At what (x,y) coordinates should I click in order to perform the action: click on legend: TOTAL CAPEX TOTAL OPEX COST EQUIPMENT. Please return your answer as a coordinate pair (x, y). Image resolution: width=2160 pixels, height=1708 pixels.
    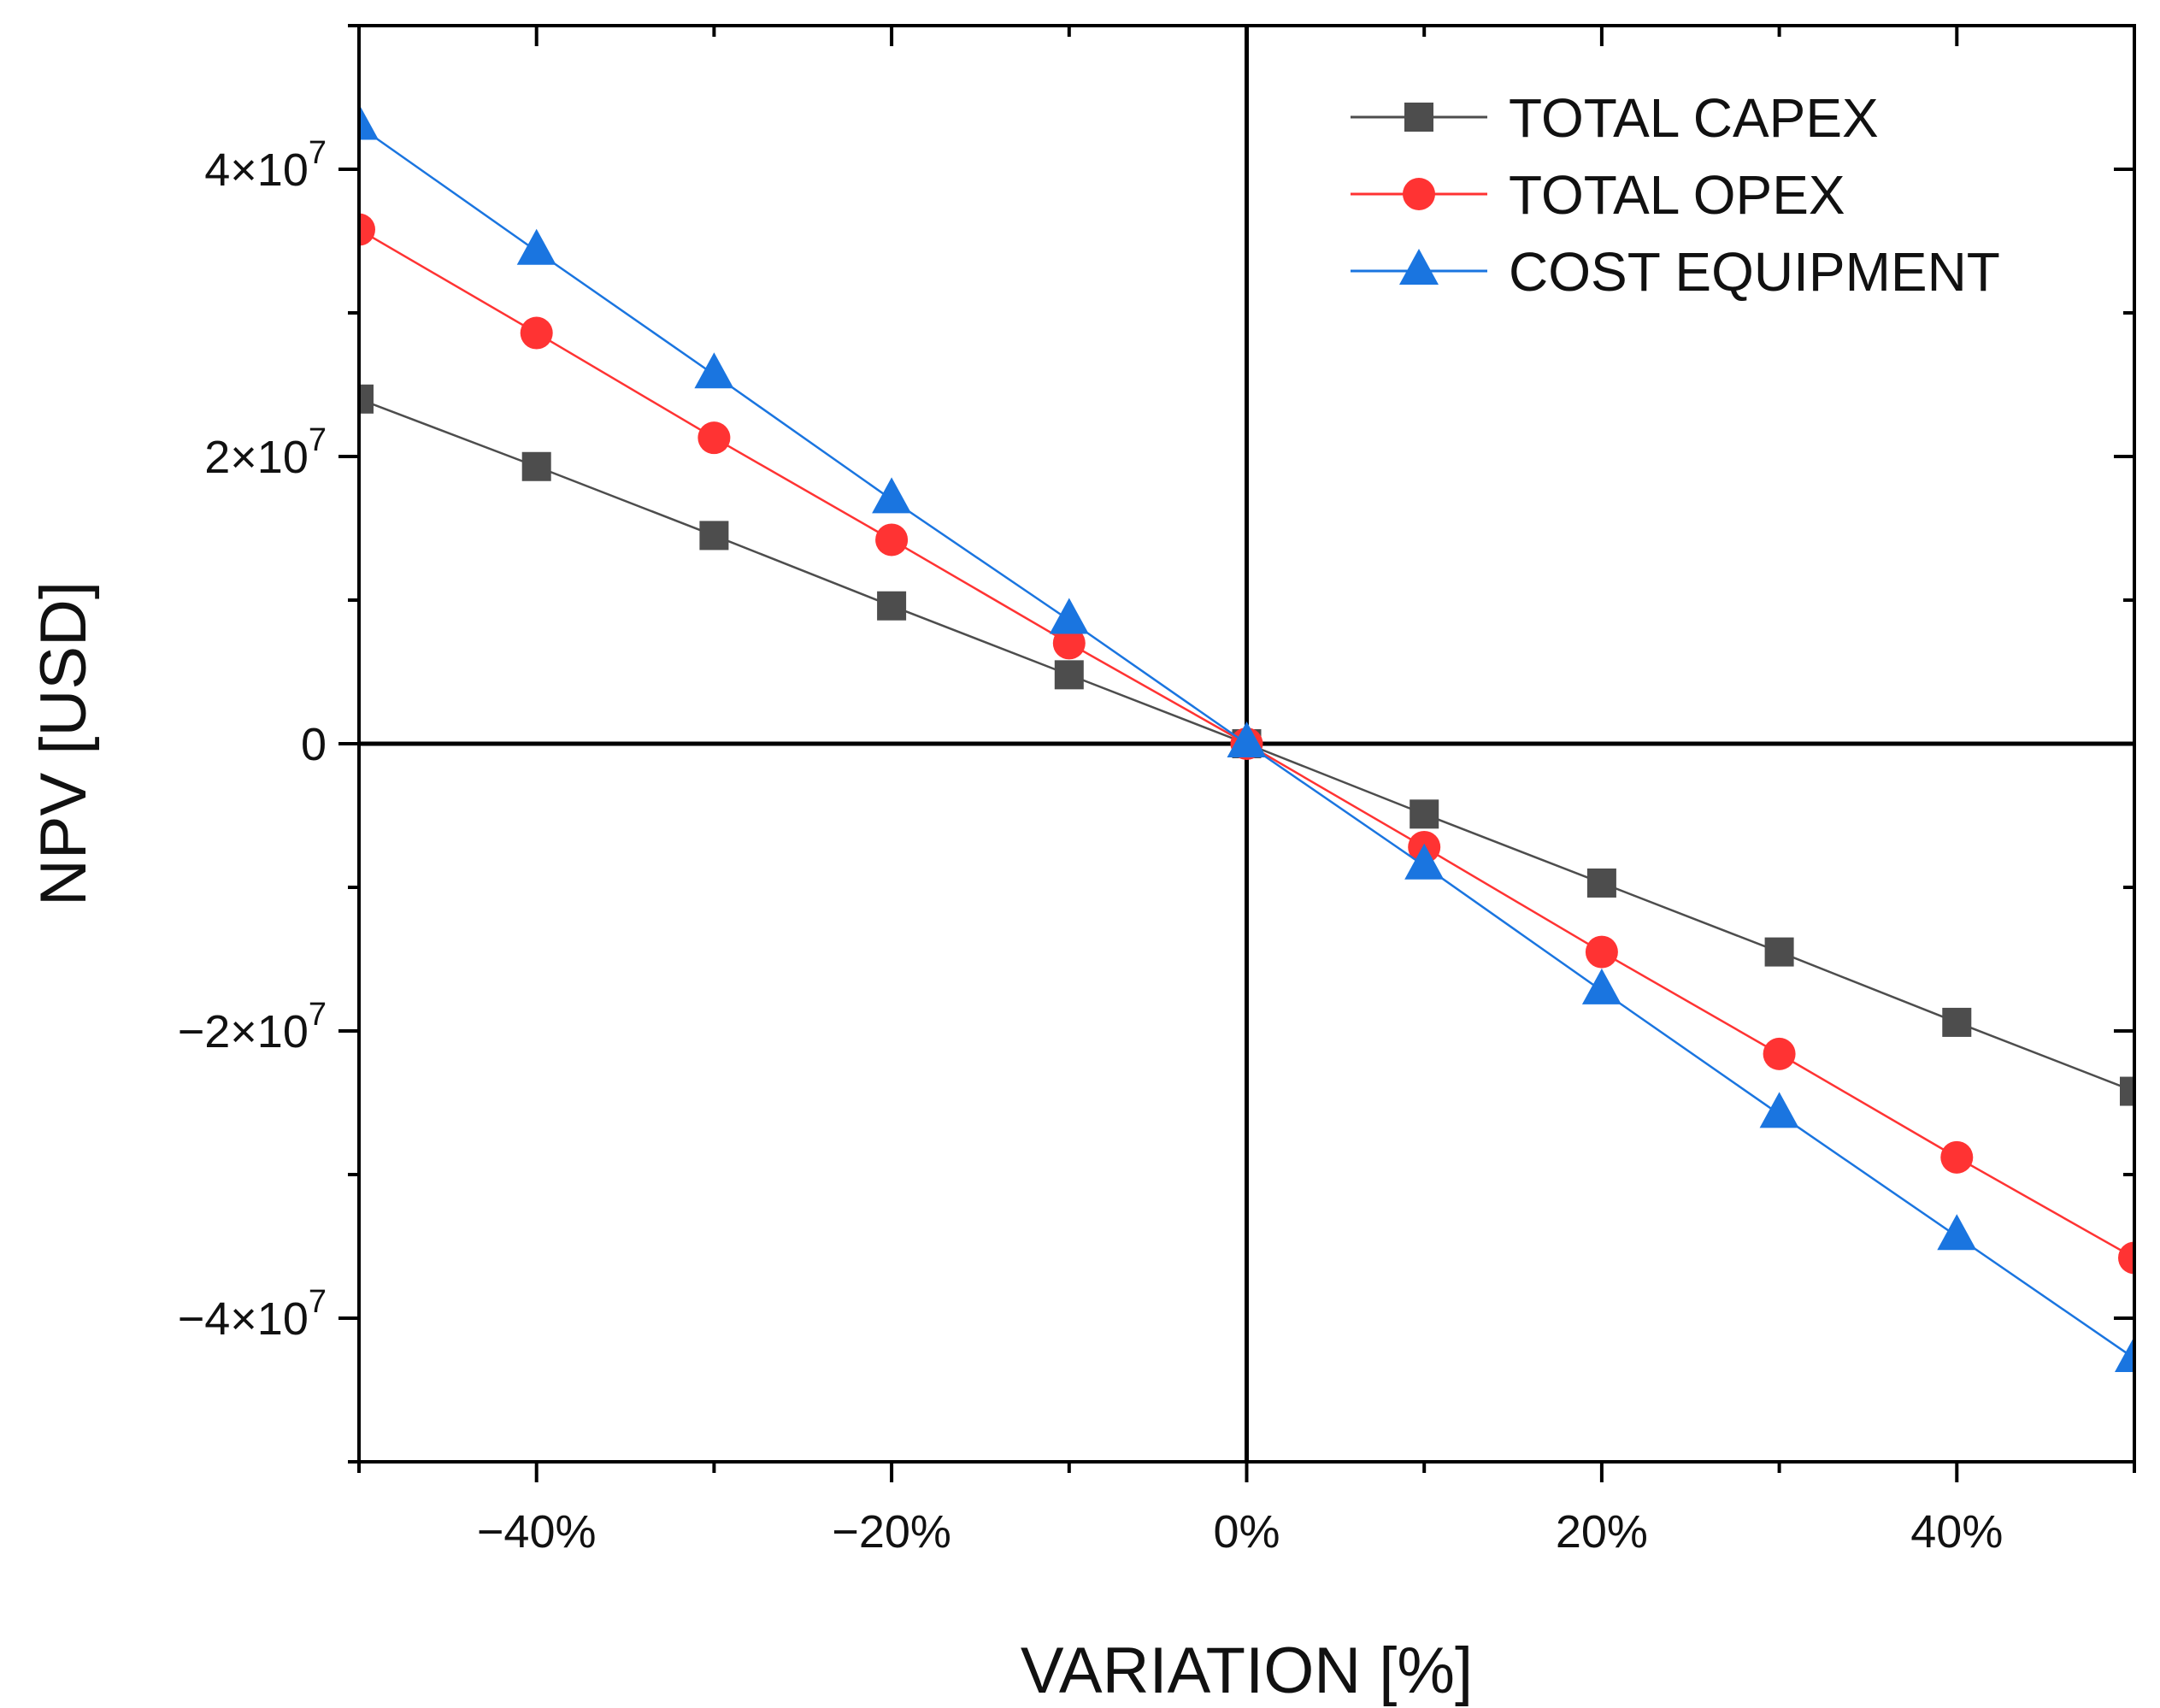
    Looking at the image, I should click on (1675, 195).